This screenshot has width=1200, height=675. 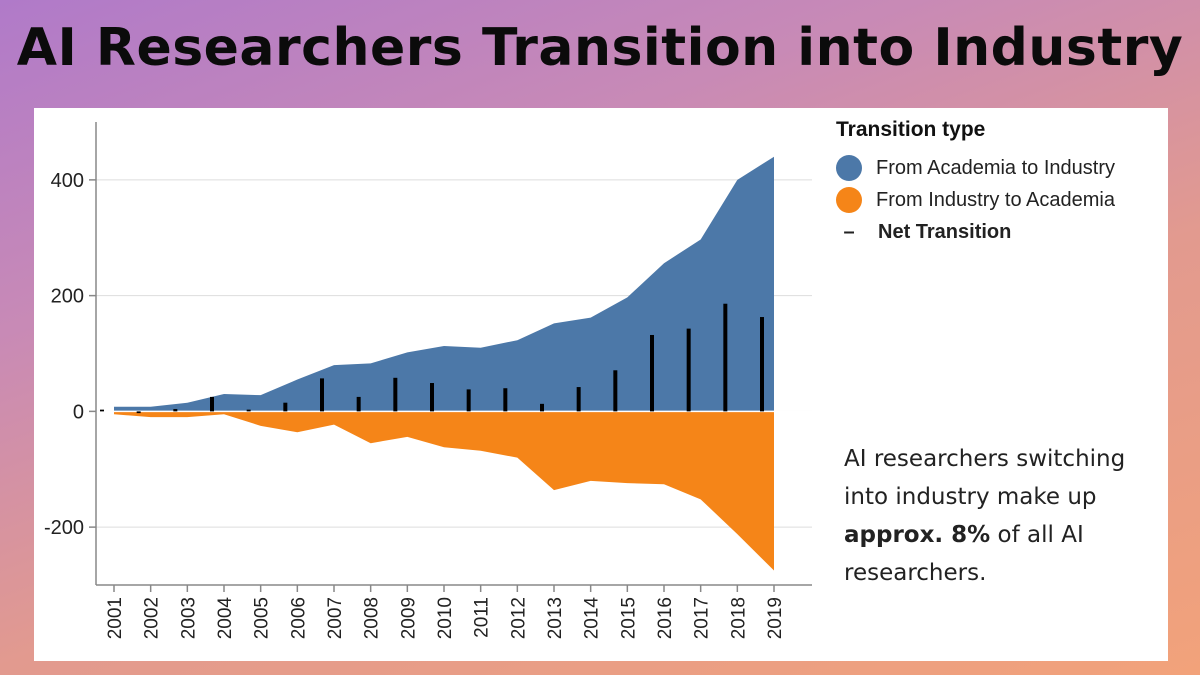 What do you see at coordinates (592, 618) in the screenshot?
I see `x-tick-label: 2014` at bounding box center [592, 618].